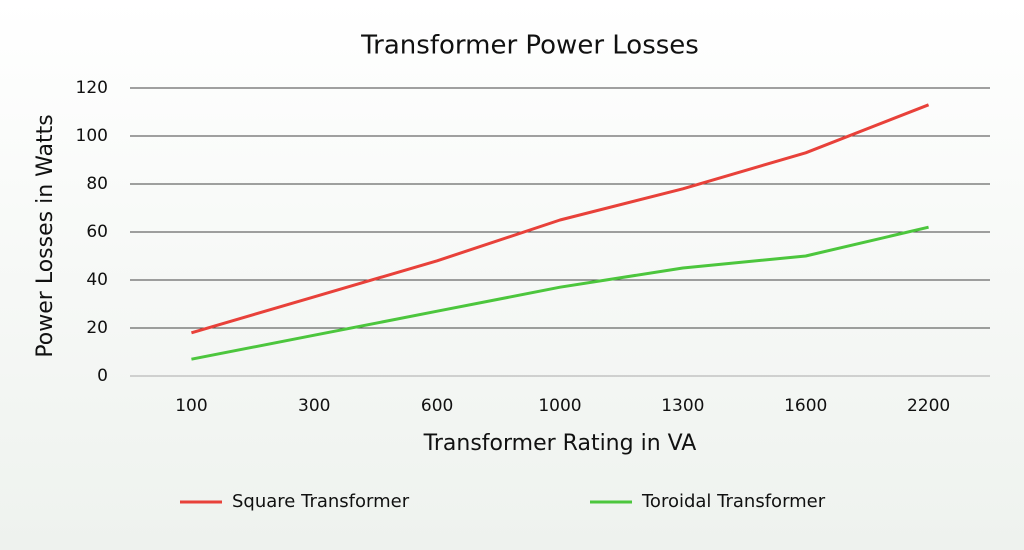 This screenshot has height=550, width=1024. What do you see at coordinates (529, 46) in the screenshot?
I see `chart-title: Transformer Power Losses` at bounding box center [529, 46].